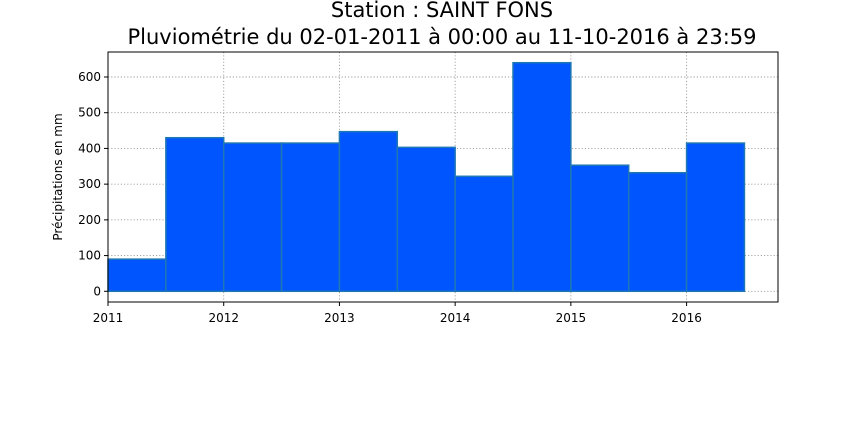 The width and height of the screenshot is (864, 432). What do you see at coordinates (223, 318) in the screenshot?
I see `x-tick-label: 2012` at bounding box center [223, 318].